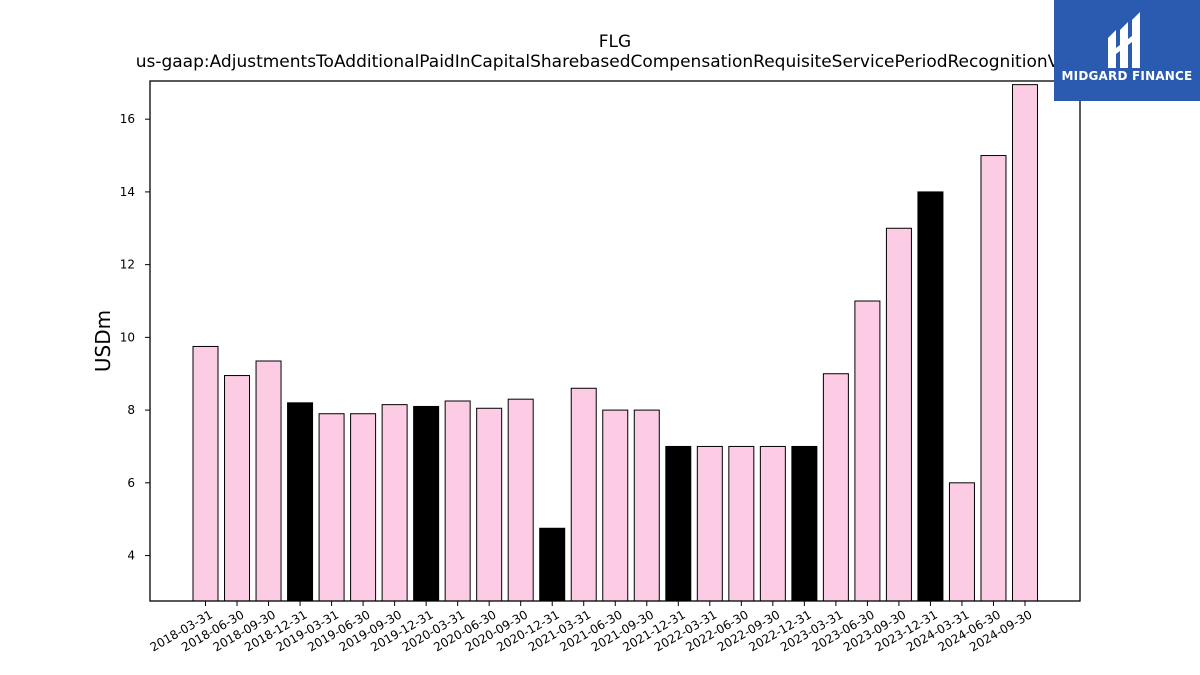 This screenshot has width=1200, height=675. I want to click on y-tick-label-6: 6, so click(131, 483).